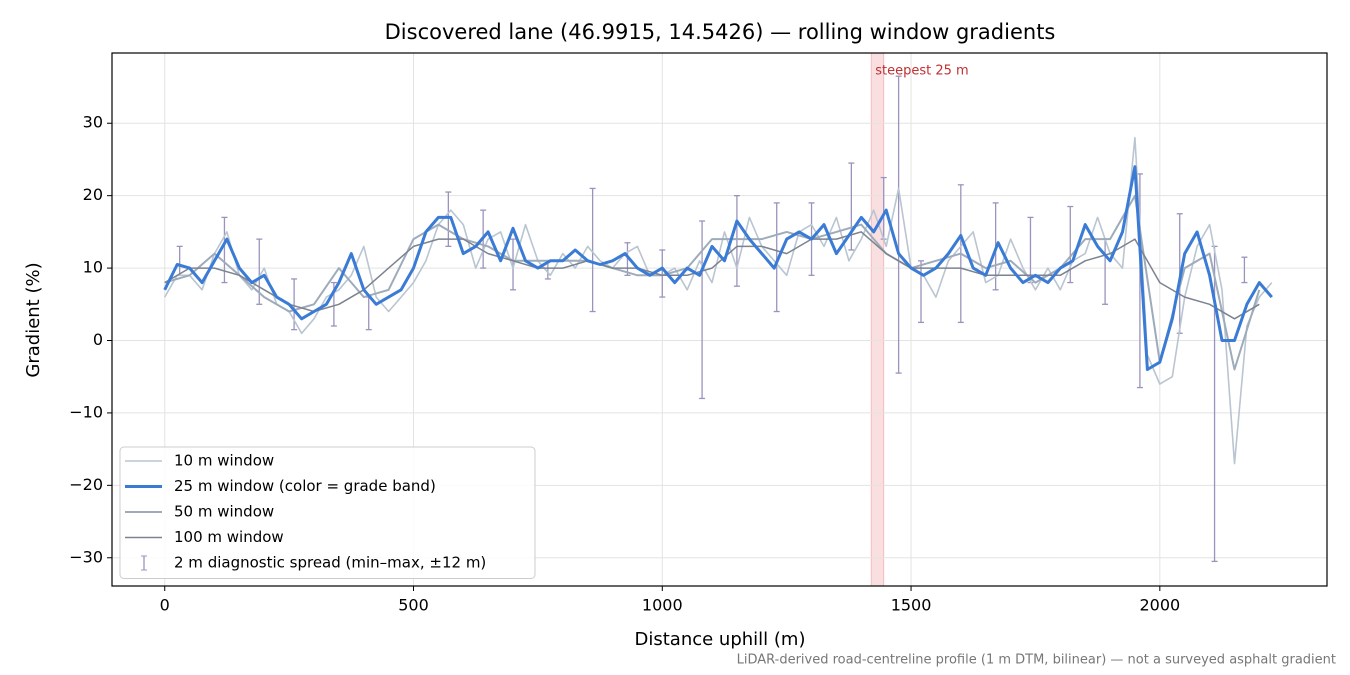 The height and width of the screenshot is (675, 1350). Describe the element at coordinates (165, 605) in the screenshot. I see `x-tick-label: 0` at that location.